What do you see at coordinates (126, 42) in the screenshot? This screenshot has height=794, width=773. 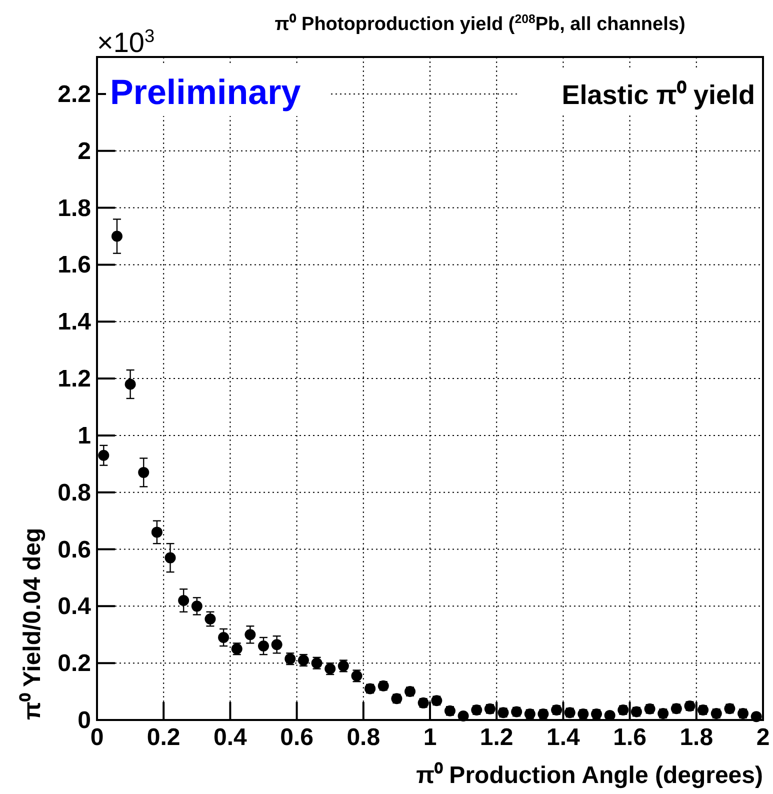 I see `annotation: ×10$^{3}$` at bounding box center [126, 42].